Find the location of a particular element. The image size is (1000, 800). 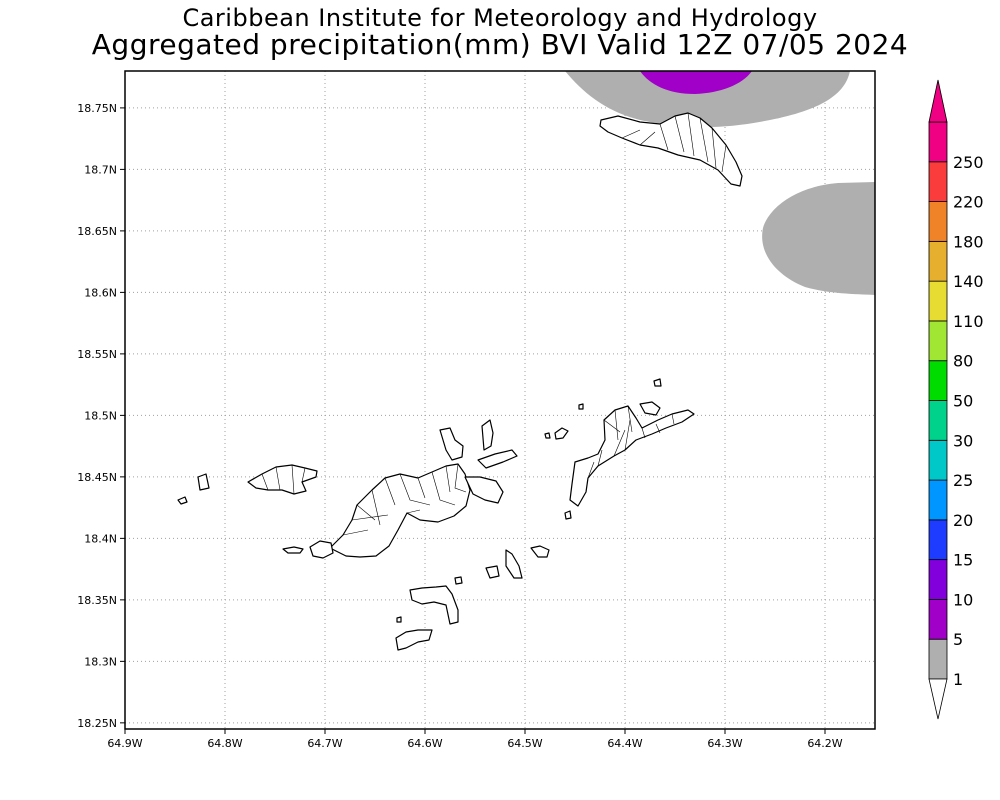

y-tick-label: 18.35N is located at coordinates (97, 600).